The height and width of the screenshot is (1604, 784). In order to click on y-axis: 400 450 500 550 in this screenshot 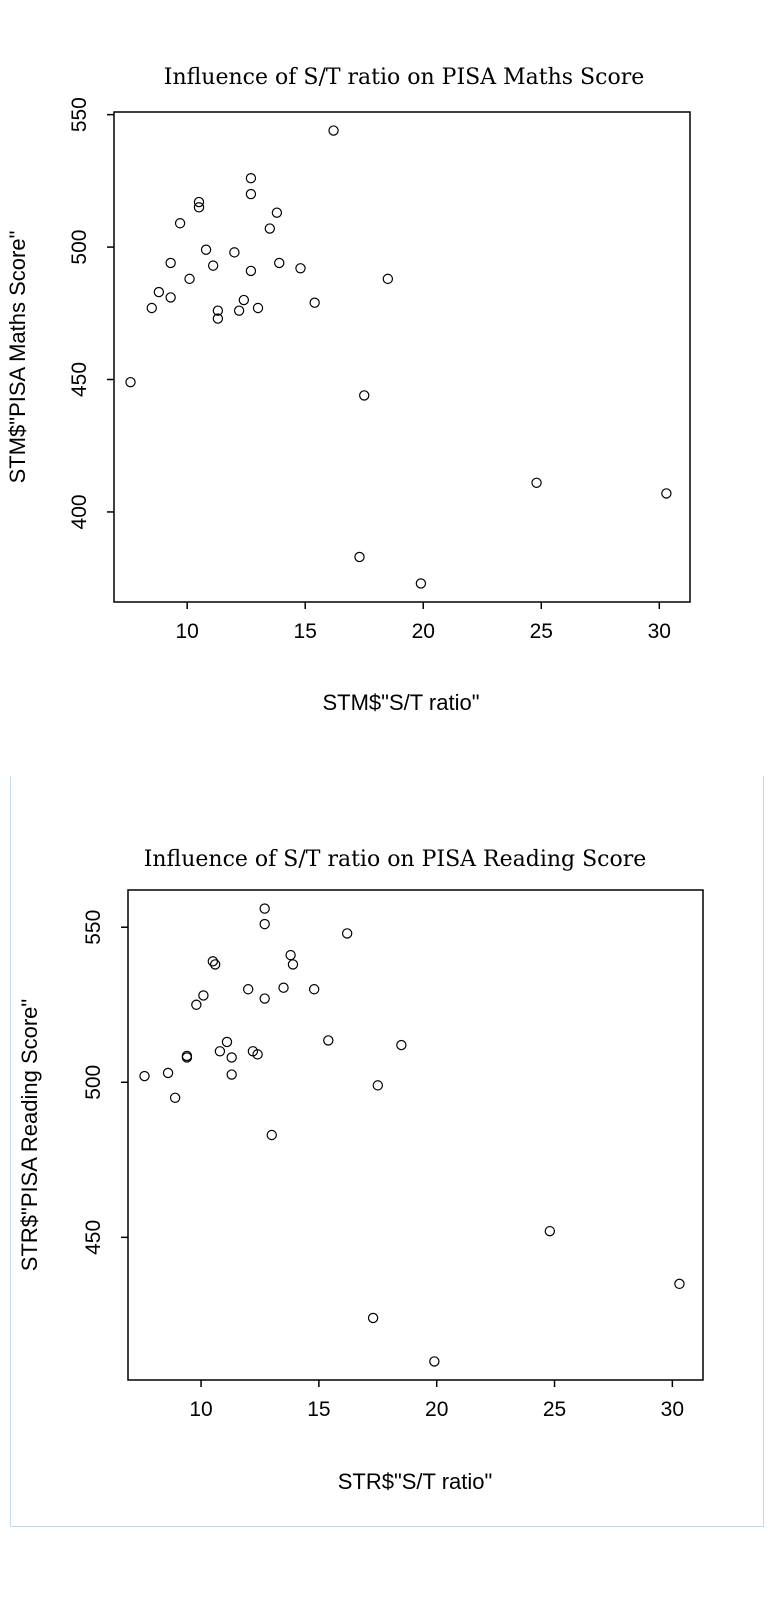, I will do `click(91, 313)`.